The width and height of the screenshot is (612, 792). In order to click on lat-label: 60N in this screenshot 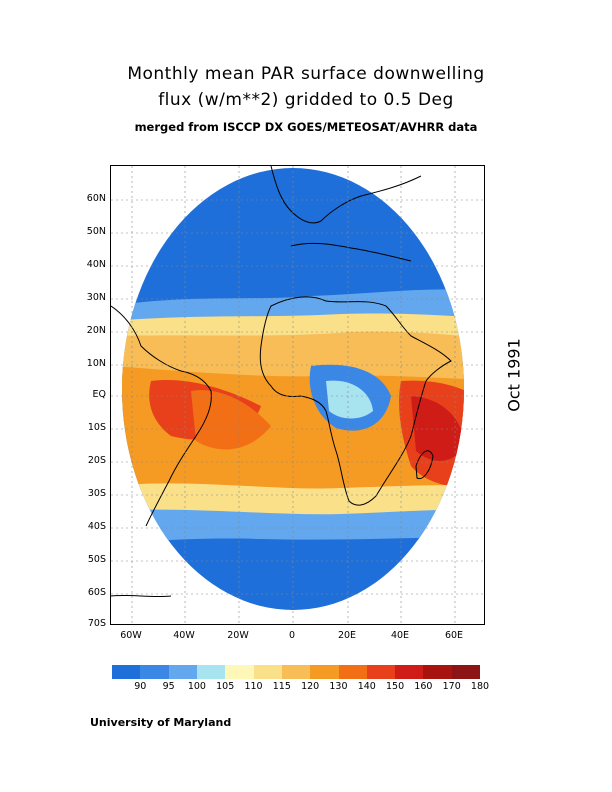, I will do `click(96, 198)`.